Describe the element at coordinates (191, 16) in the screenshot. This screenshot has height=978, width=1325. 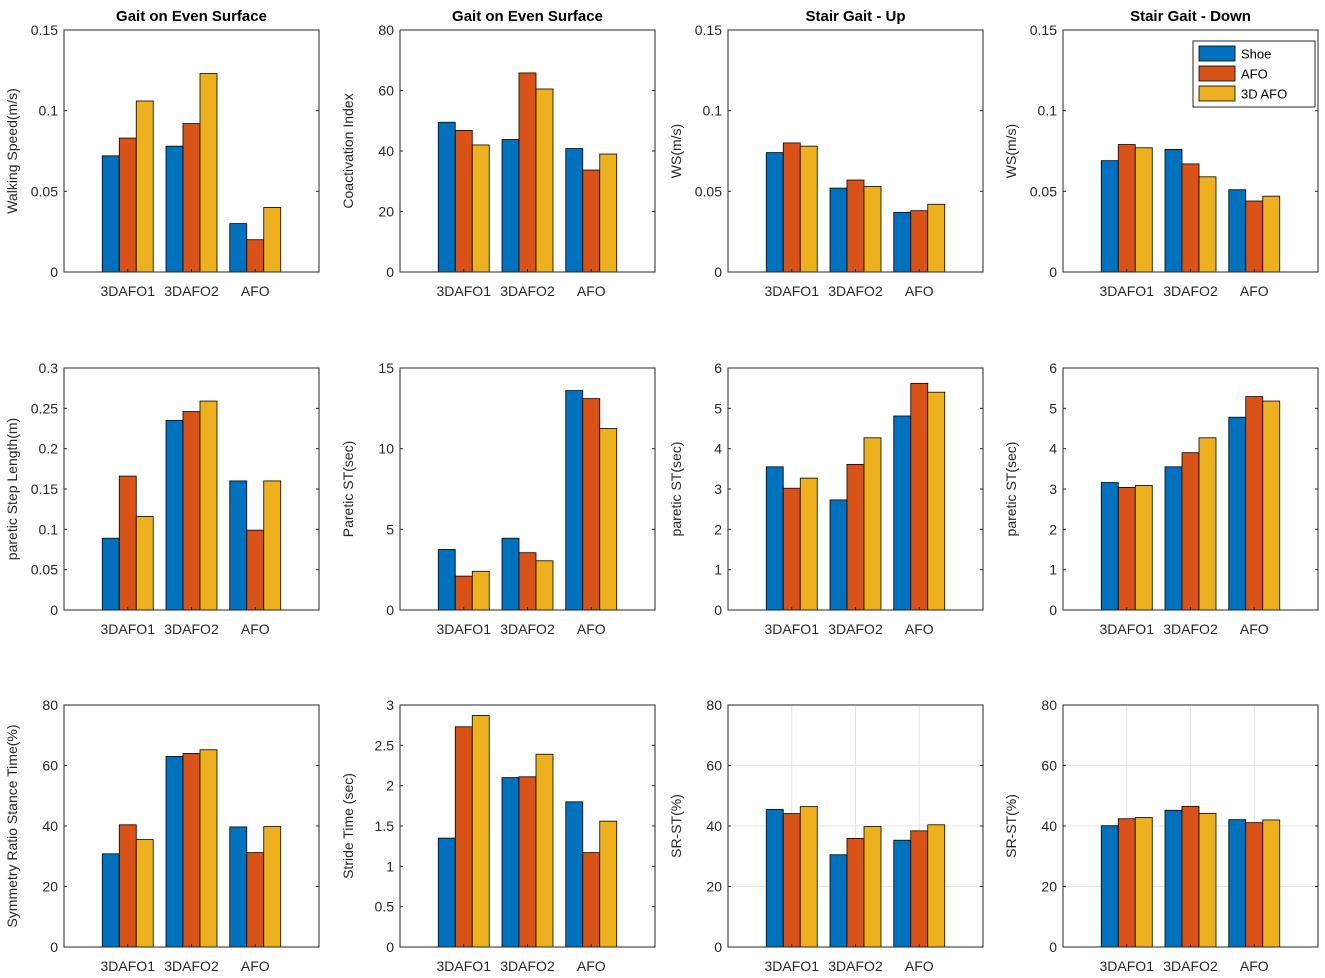
I see `chart-title: Gait on Even Surface` at that location.